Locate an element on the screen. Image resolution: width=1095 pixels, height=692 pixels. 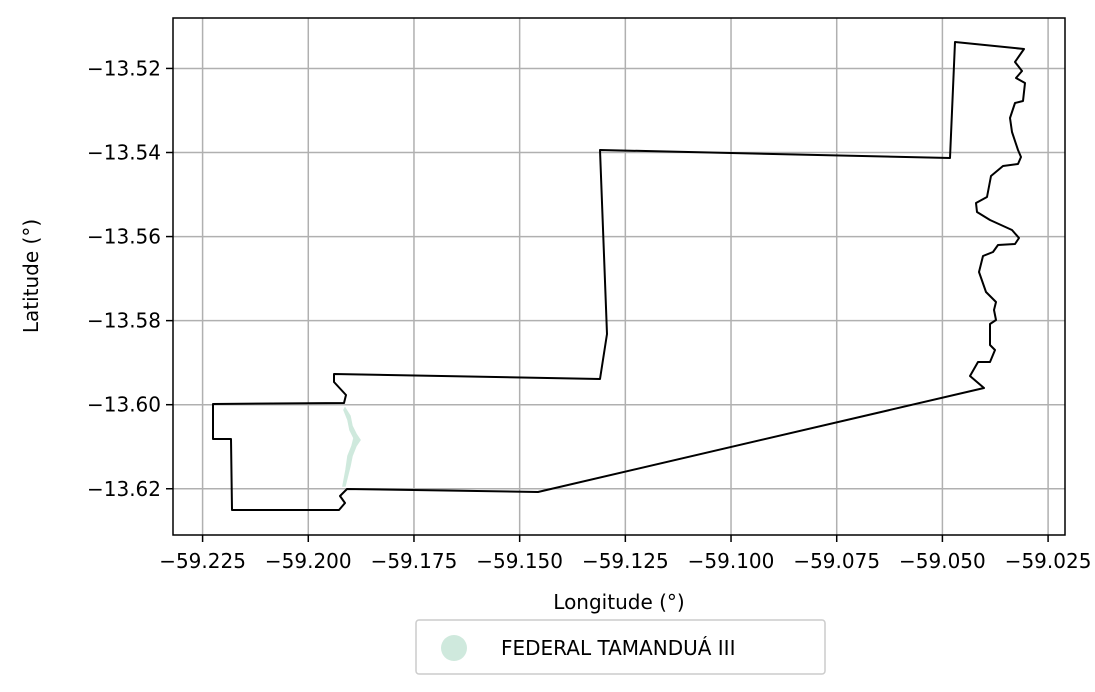
y-tick-label: −13.58 is located at coordinates (124, 321).